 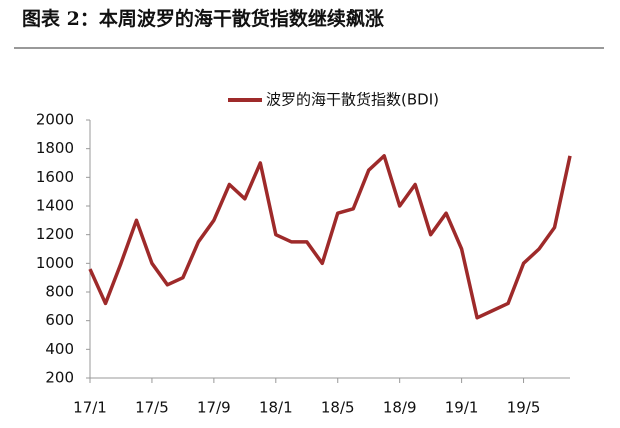 What do you see at coordinates (55, 263) in the screenshot?
I see `y-tick-label: 1000` at bounding box center [55, 263].